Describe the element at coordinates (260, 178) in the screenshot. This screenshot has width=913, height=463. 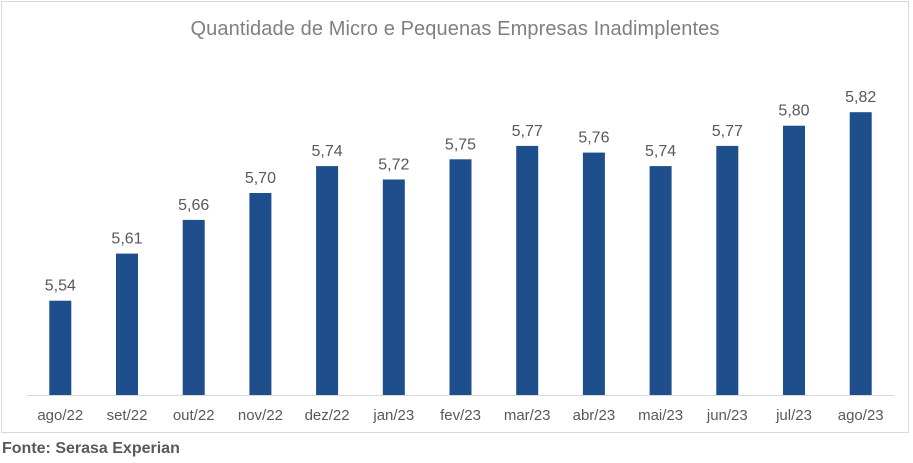
I see `data-label: 5,70` at that location.